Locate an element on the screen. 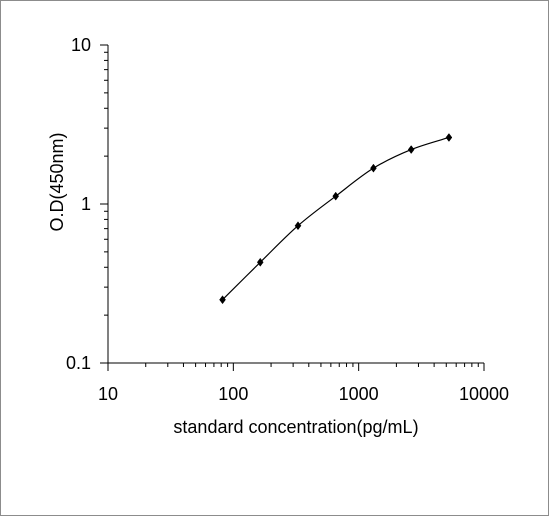 The height and width of the screenshot is (516, 549). y-tick-label: 1 is located at coordinates (86, 204).